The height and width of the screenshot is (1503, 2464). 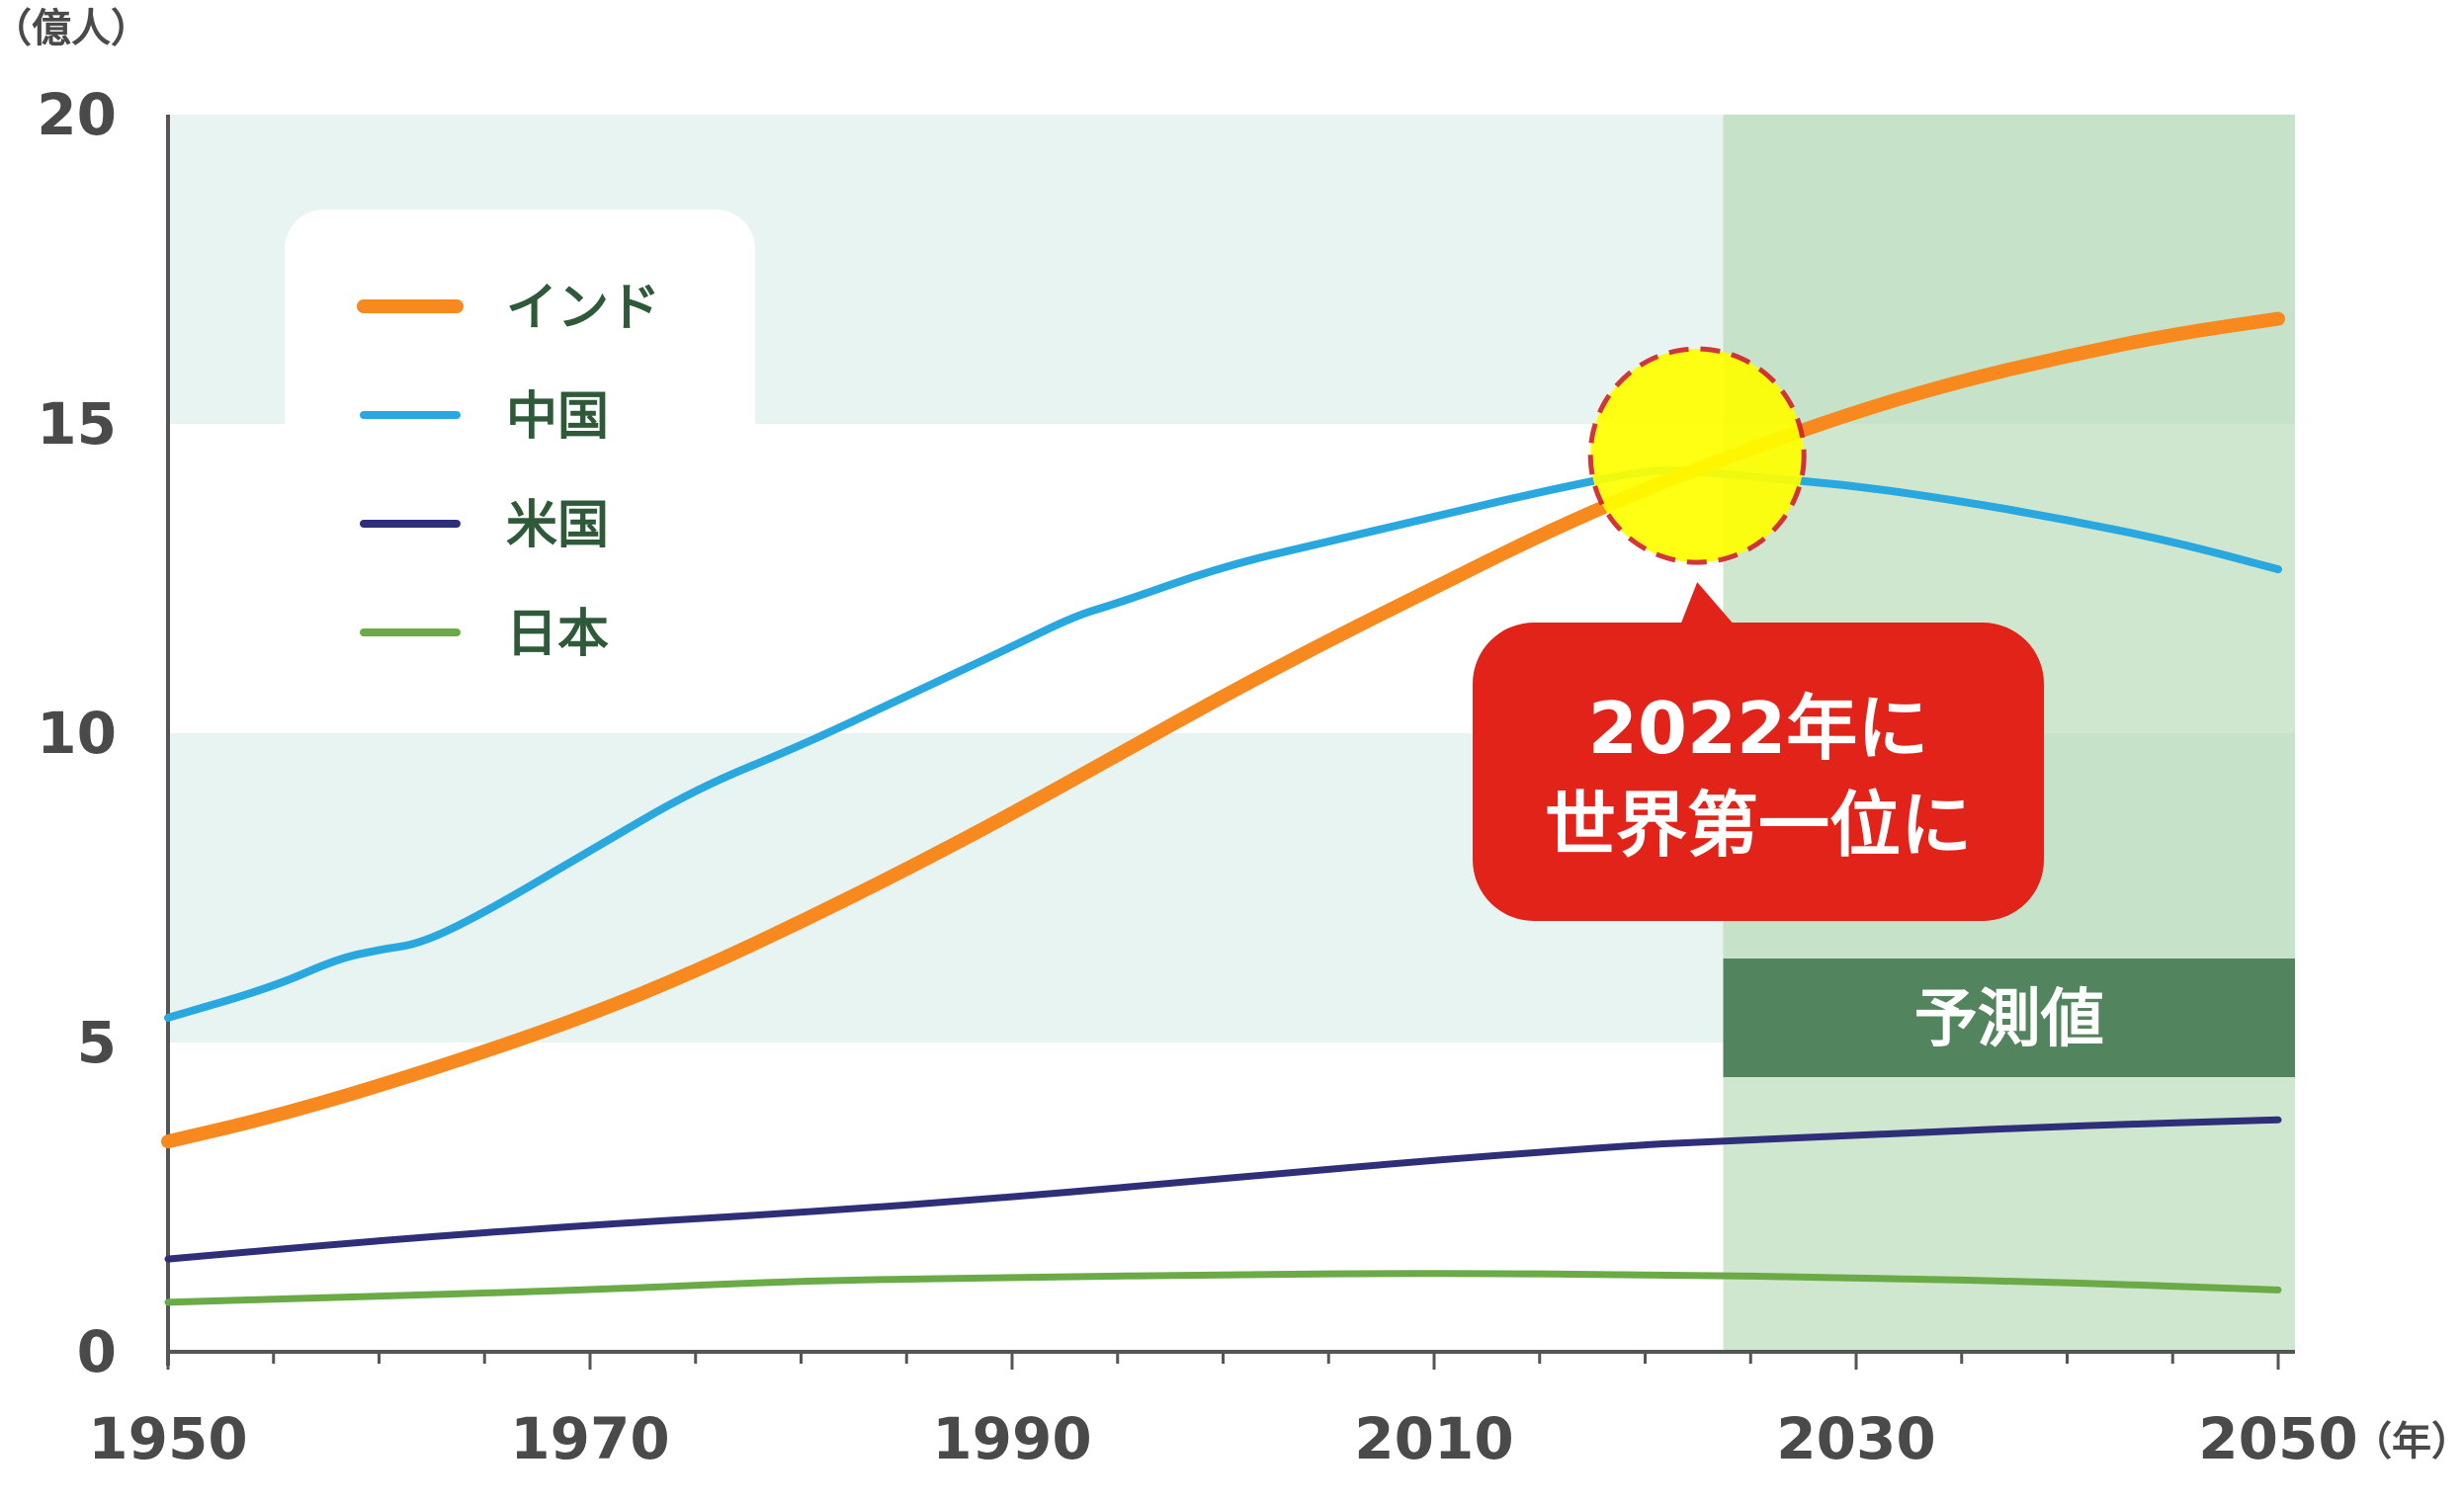 I want to click on y-tick-label: 0, so click(x=97, y=1352).